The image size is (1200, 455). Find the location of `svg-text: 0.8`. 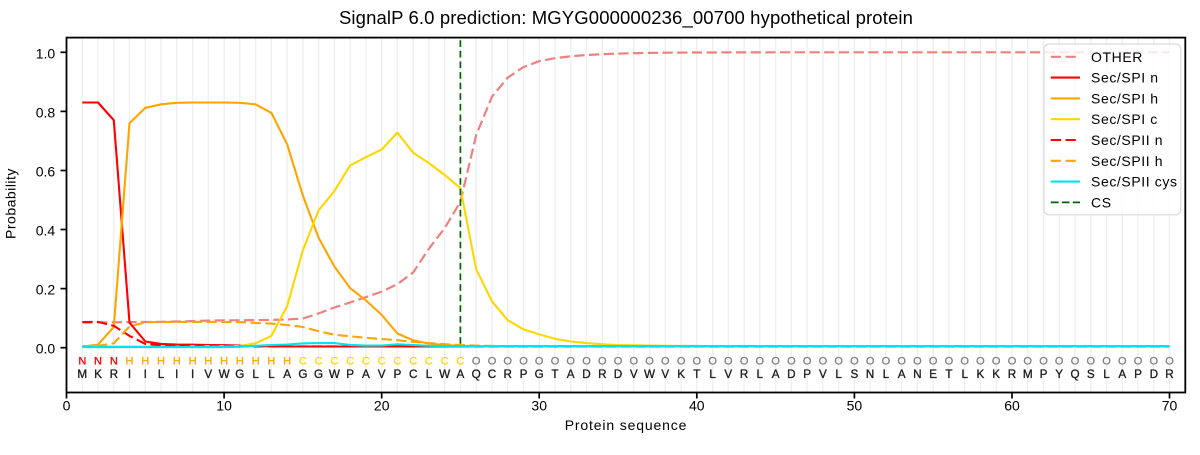

svg-text: 0.8 is located at coordinates (46, 112).